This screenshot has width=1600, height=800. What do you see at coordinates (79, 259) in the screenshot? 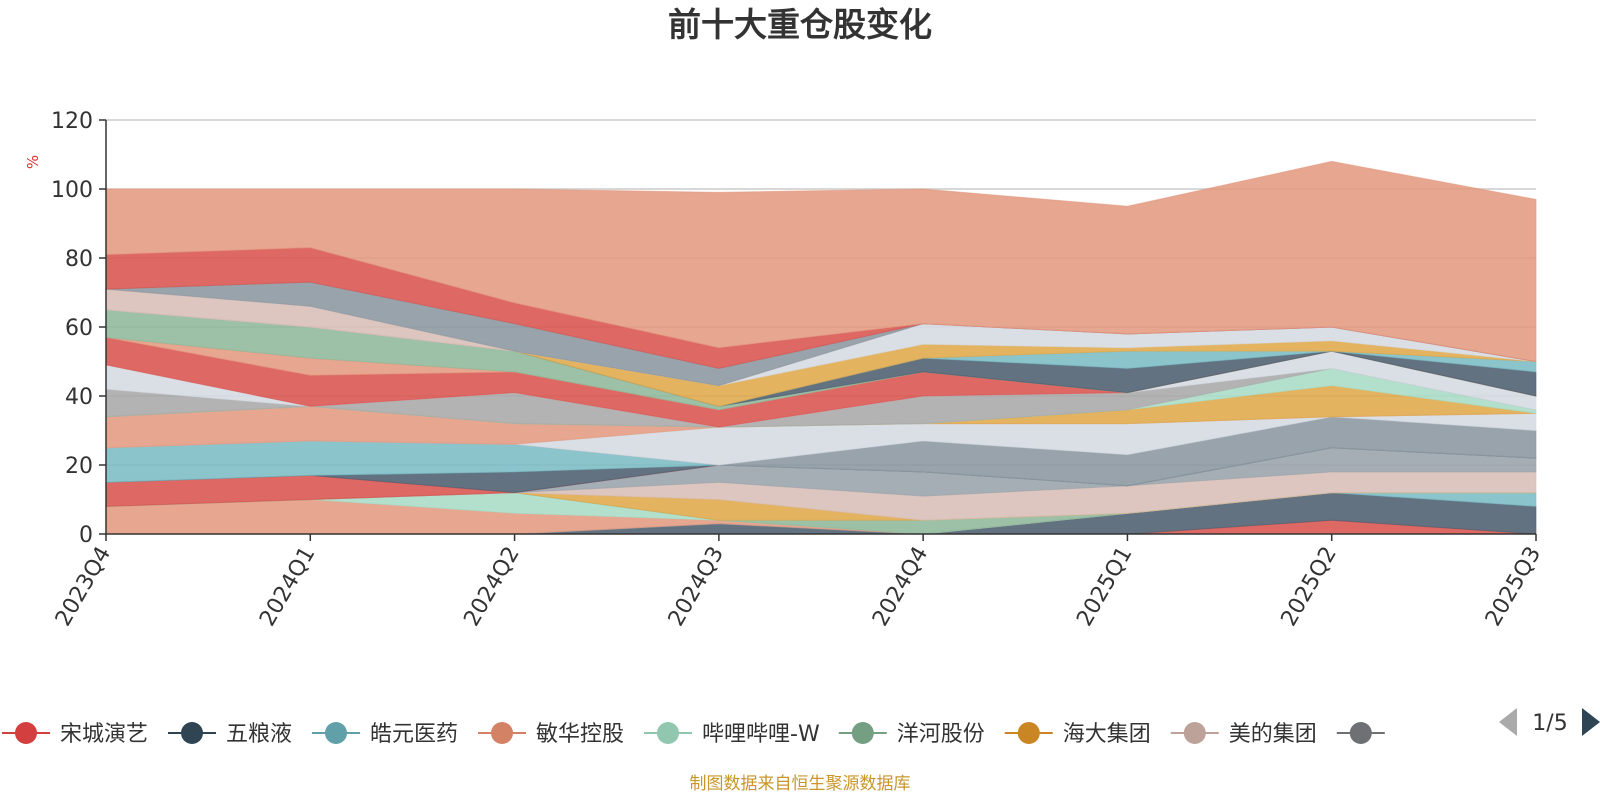
I see `y-tick-label: 80` at bounding box center [79, 259].